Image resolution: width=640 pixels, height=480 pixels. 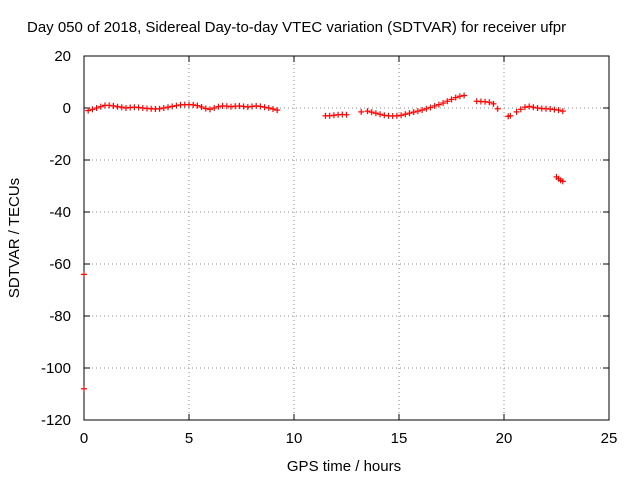 I want to click on x-tick-label: 10, so click(x=294, y=438).